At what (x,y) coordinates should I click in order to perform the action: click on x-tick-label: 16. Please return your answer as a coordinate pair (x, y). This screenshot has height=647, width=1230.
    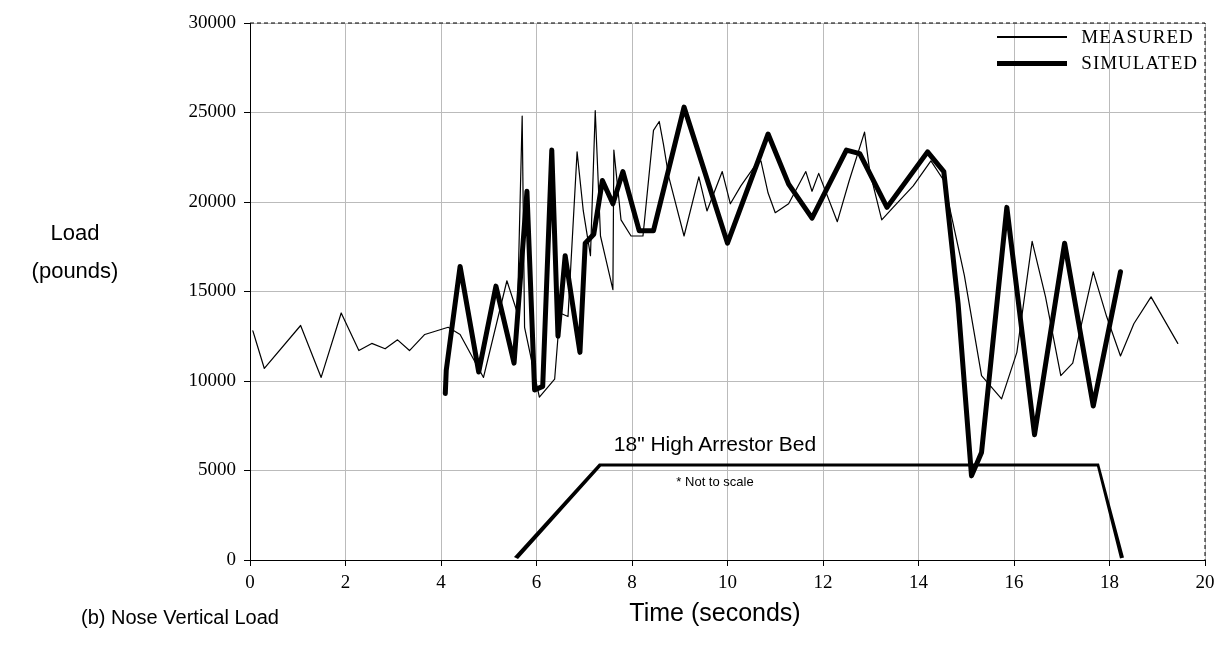
    Looking at the image, I should click on (1014, 582).